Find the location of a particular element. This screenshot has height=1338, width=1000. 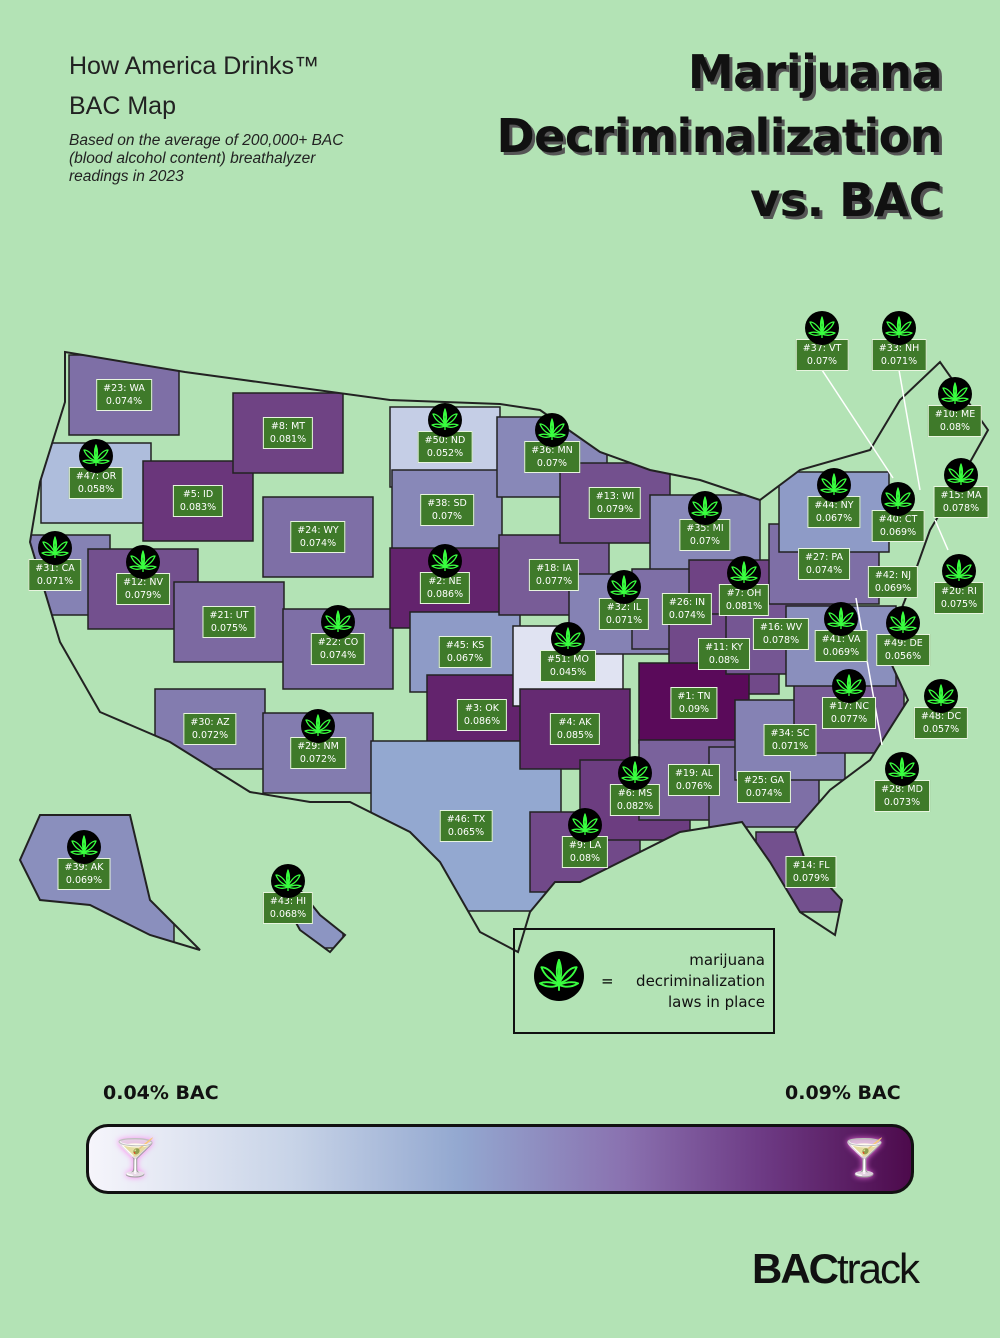

state-rank: #24: WY is located at coordinates (318, 530).